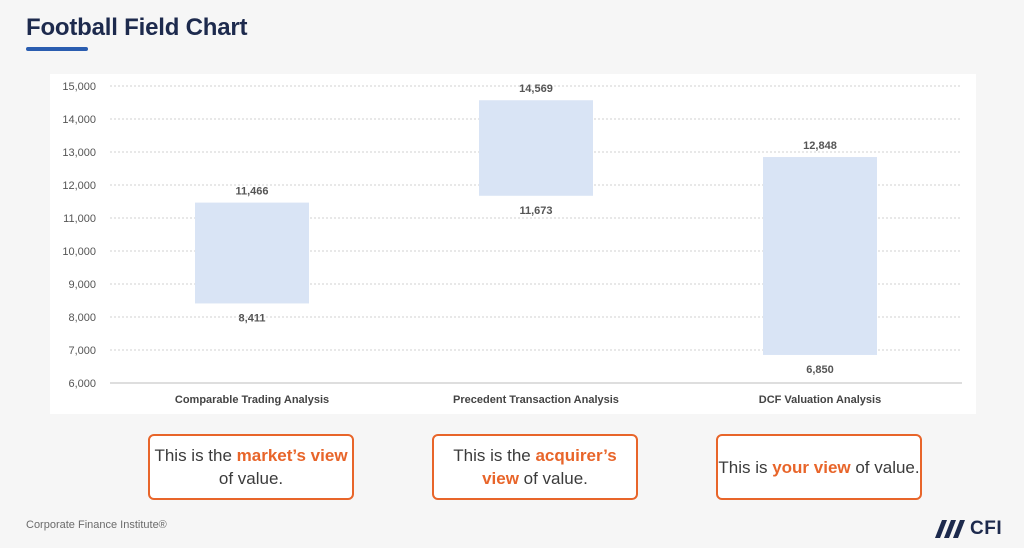 Image resolution: width=1024 pixels, height=548 pixels. What do you see at coordinates (820, 370) in the screenshot?
I see `low-value-label: 6,850` at bounding box center [820, 370].